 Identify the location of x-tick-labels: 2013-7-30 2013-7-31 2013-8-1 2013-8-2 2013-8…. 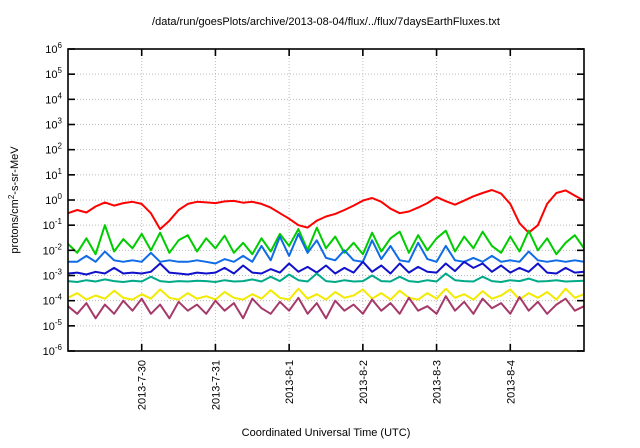
(327, 385).